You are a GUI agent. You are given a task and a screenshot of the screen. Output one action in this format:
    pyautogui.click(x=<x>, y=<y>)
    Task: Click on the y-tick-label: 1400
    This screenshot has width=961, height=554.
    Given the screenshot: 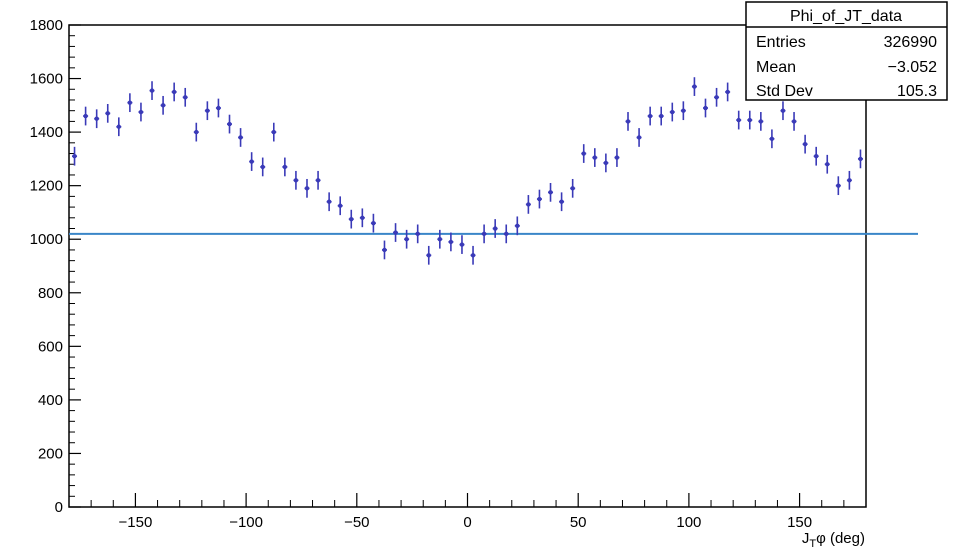 What is the action you would take?
    pyautogui.click(x=46, y=132)
    